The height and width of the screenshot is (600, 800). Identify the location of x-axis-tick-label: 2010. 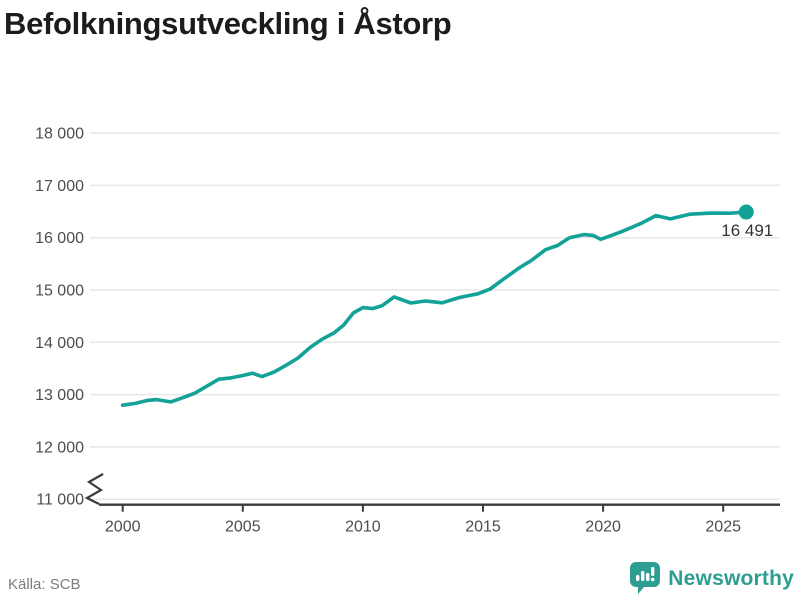
(363, 527).